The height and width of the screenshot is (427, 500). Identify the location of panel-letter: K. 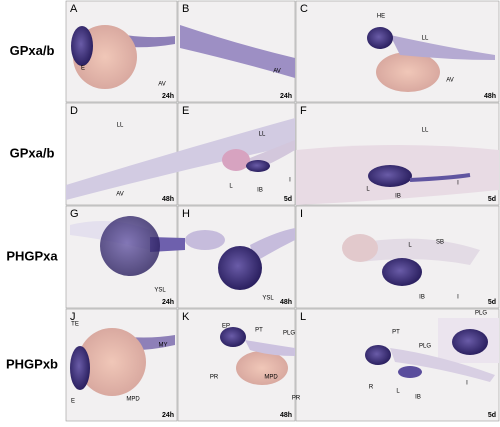
(186, 317).